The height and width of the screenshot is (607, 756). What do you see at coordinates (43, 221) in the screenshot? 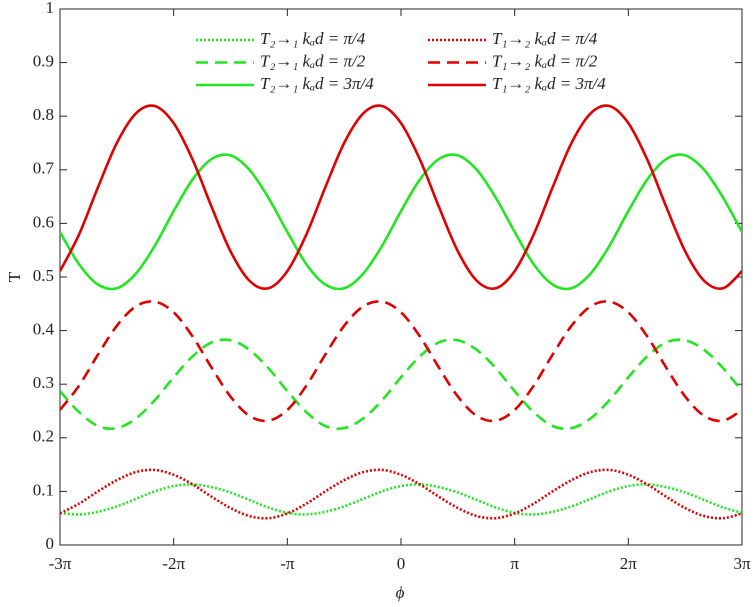
I see `y-tick-label: 0.6` at bounding box center [43, 221].